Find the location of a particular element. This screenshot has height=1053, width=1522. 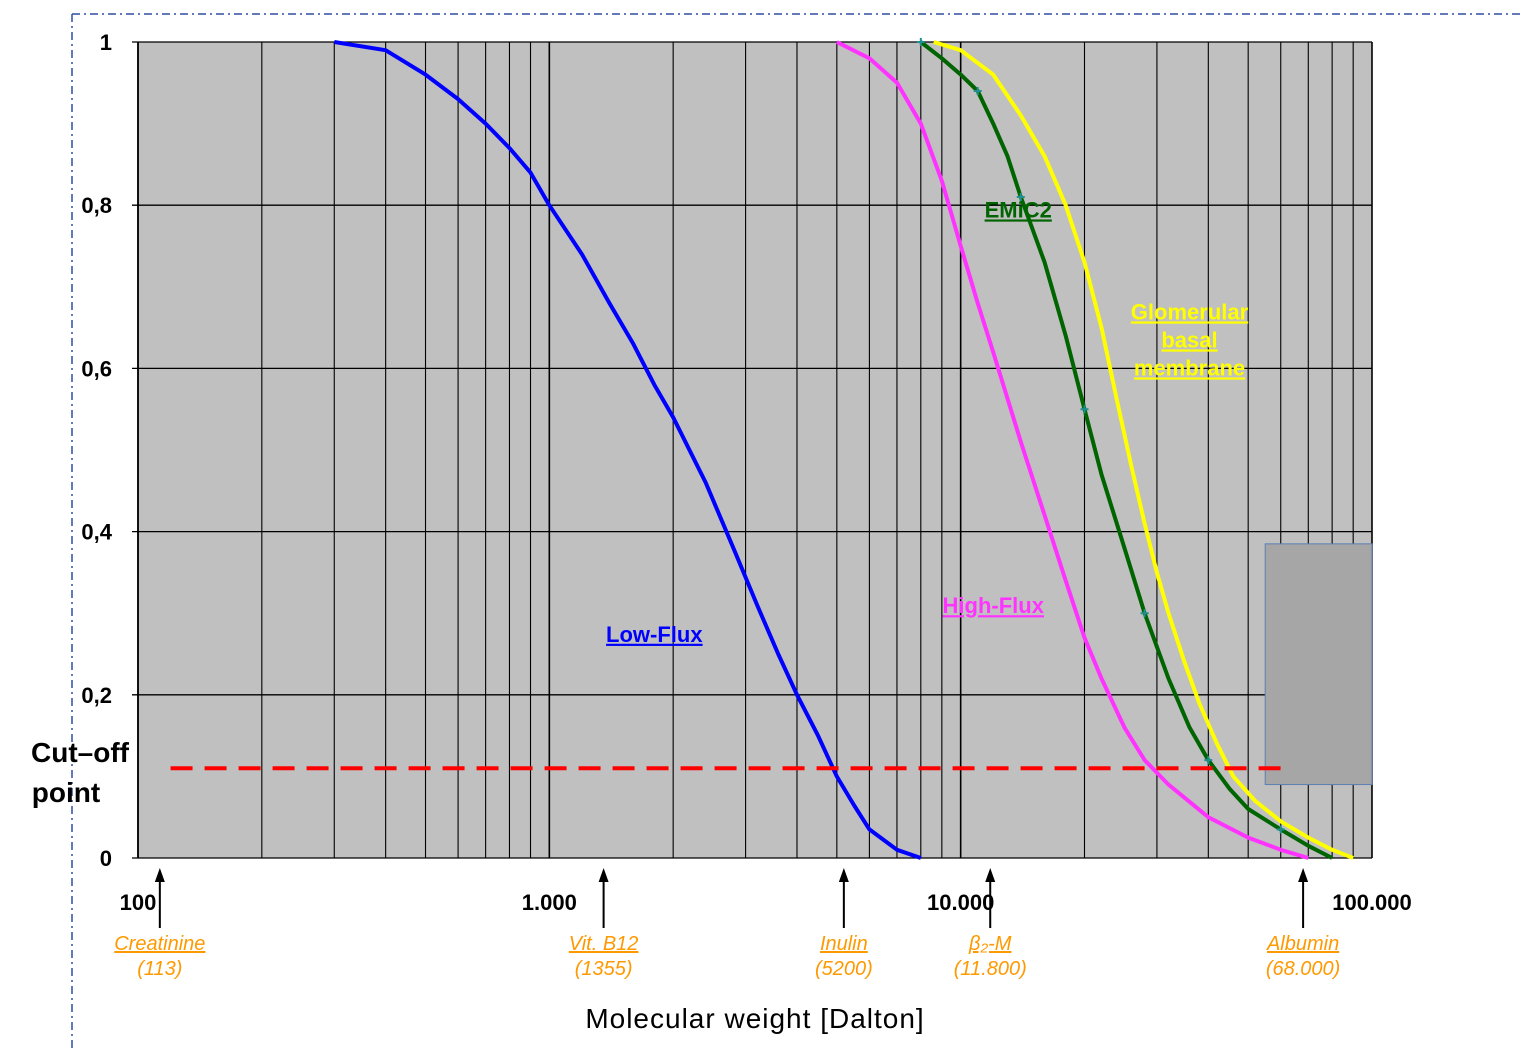

y-tick-label: 0,8 is located at coordinates (96, 205).